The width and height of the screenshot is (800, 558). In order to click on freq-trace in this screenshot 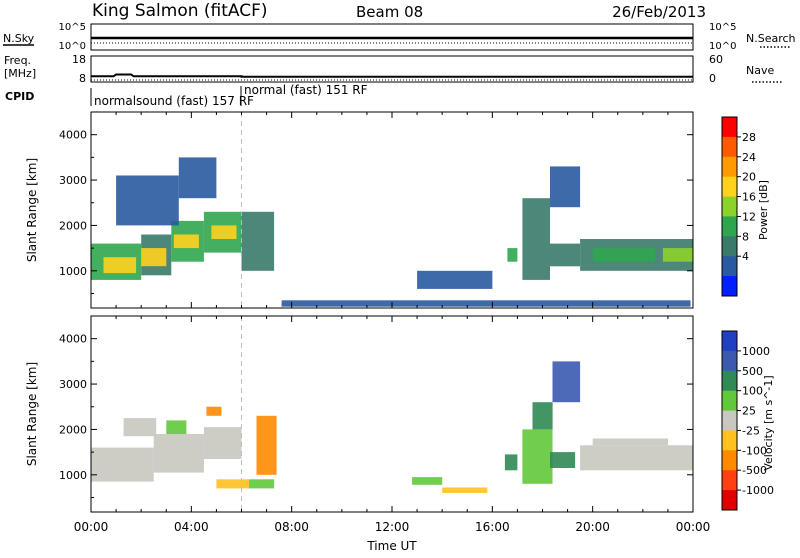, I will do `click(392, 75)`.